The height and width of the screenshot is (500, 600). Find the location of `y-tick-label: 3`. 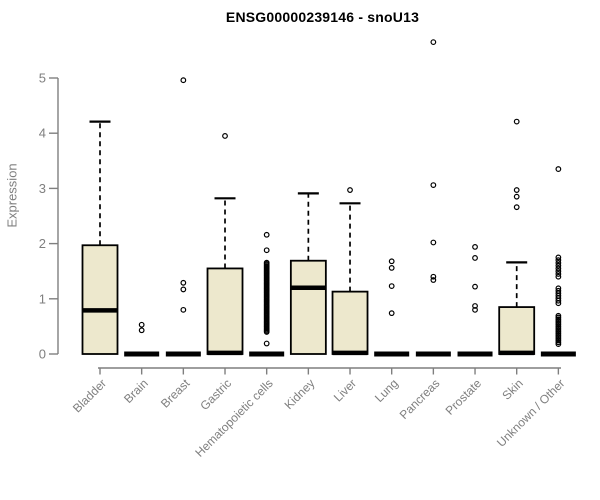

y-tick-label: 3 is located at coordinates (42, 188).